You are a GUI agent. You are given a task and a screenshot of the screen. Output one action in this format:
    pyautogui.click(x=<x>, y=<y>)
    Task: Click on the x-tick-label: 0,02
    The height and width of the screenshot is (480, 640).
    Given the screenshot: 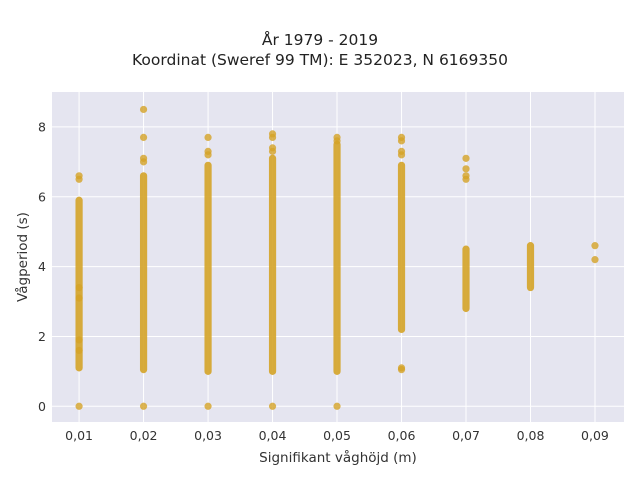 What is the action you would take?
    pyautogui.click(x=144, y=435)
    